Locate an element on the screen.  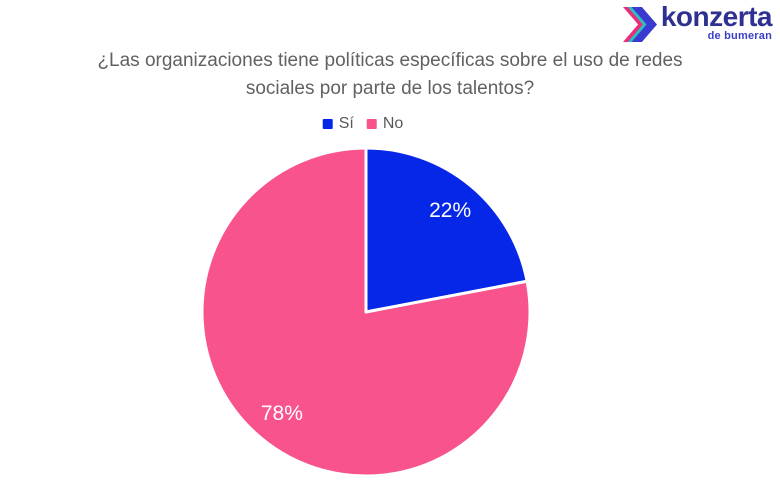
legend-swatch-sí is located at coordinates (327, 124).